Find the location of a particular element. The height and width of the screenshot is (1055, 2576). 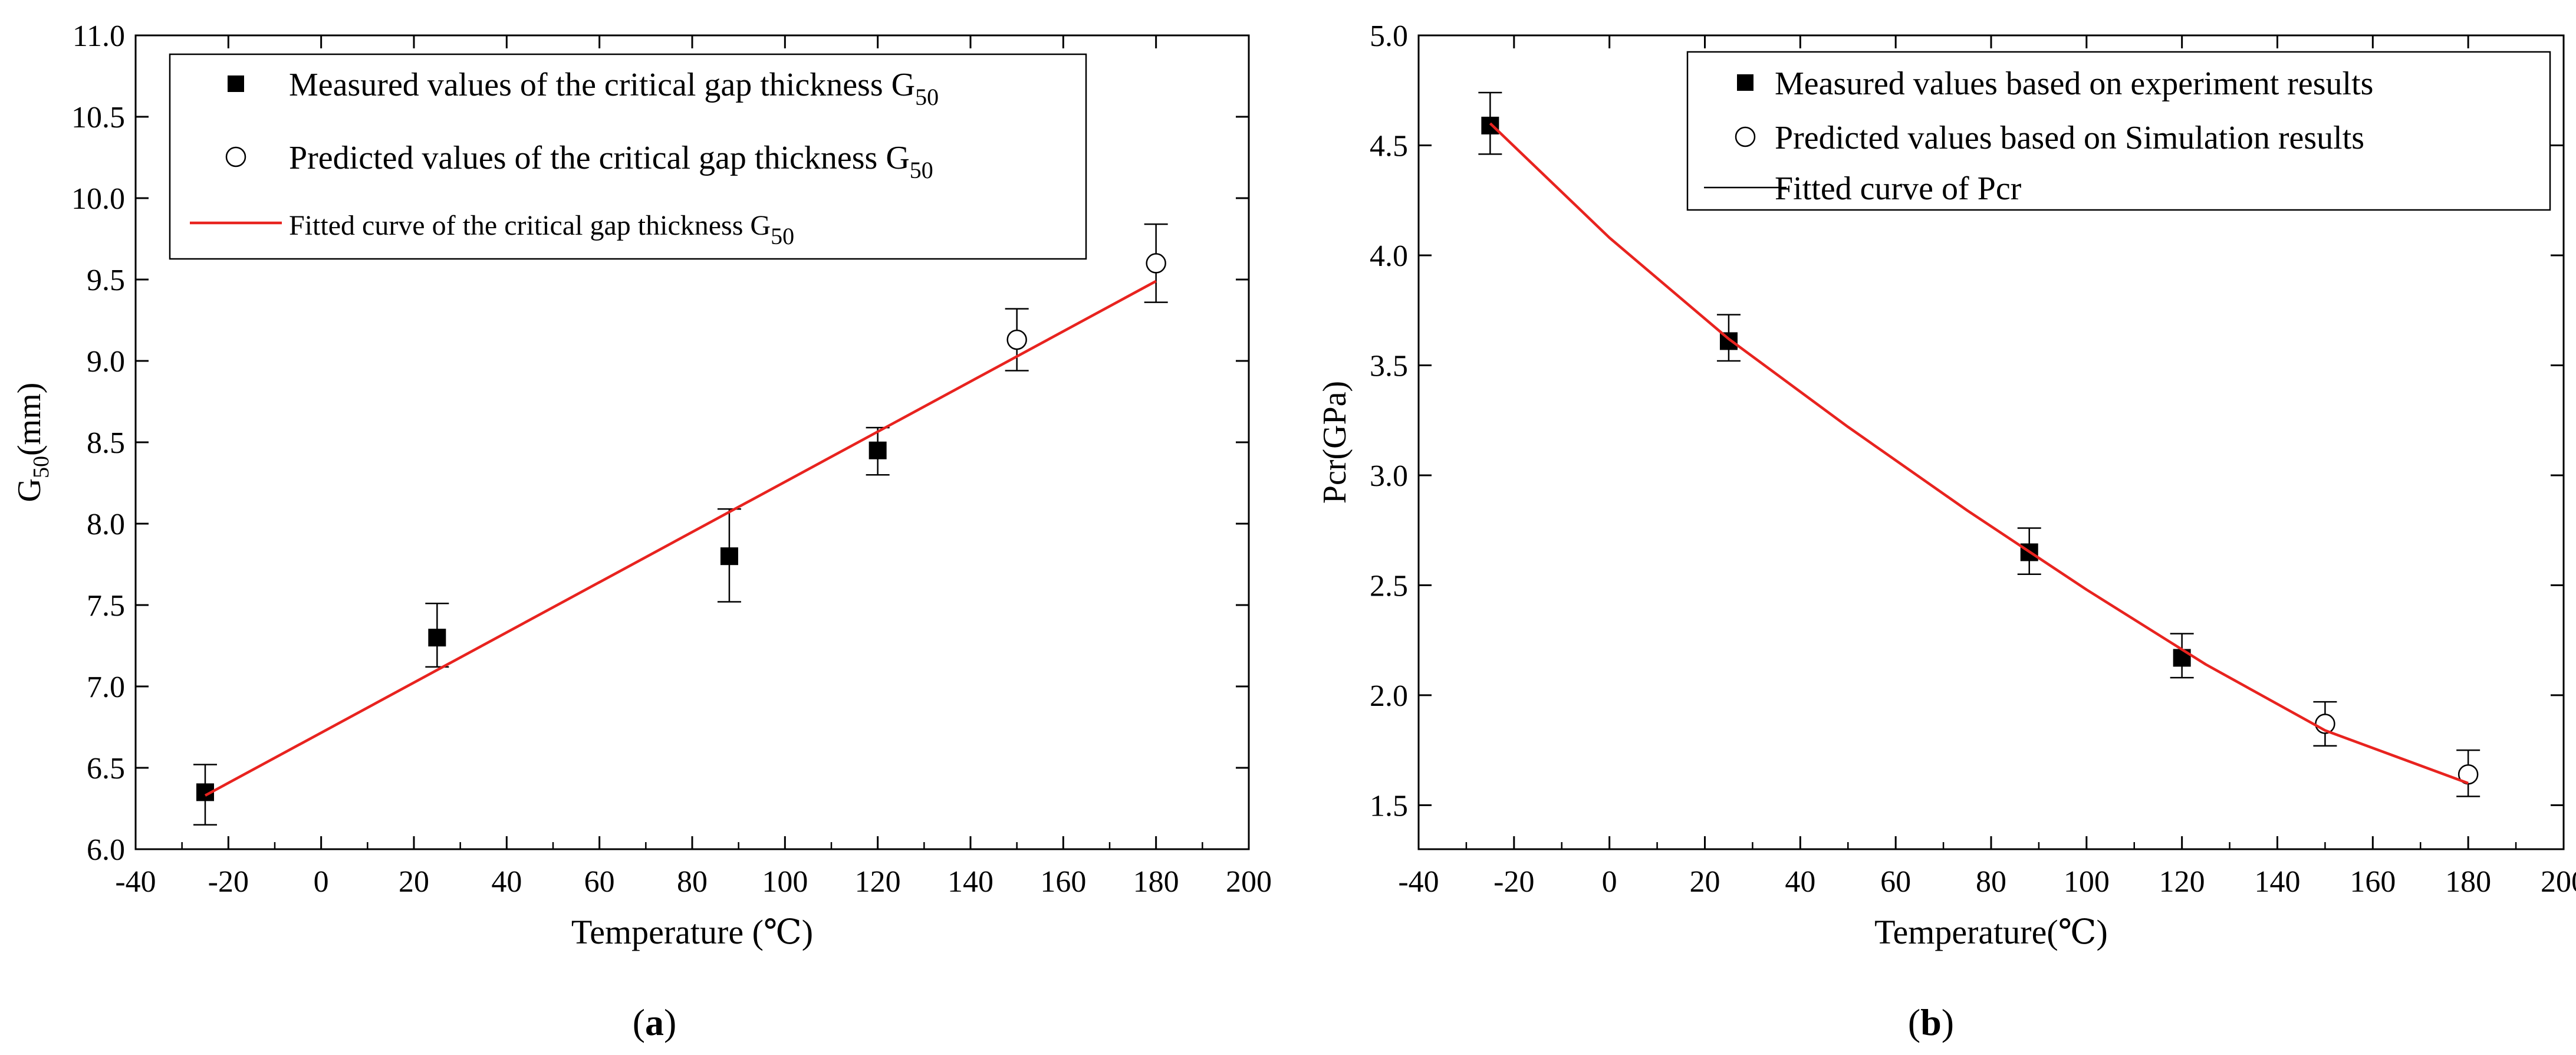

y-tick-label: 8.0 is located at coordinates (106, 524).